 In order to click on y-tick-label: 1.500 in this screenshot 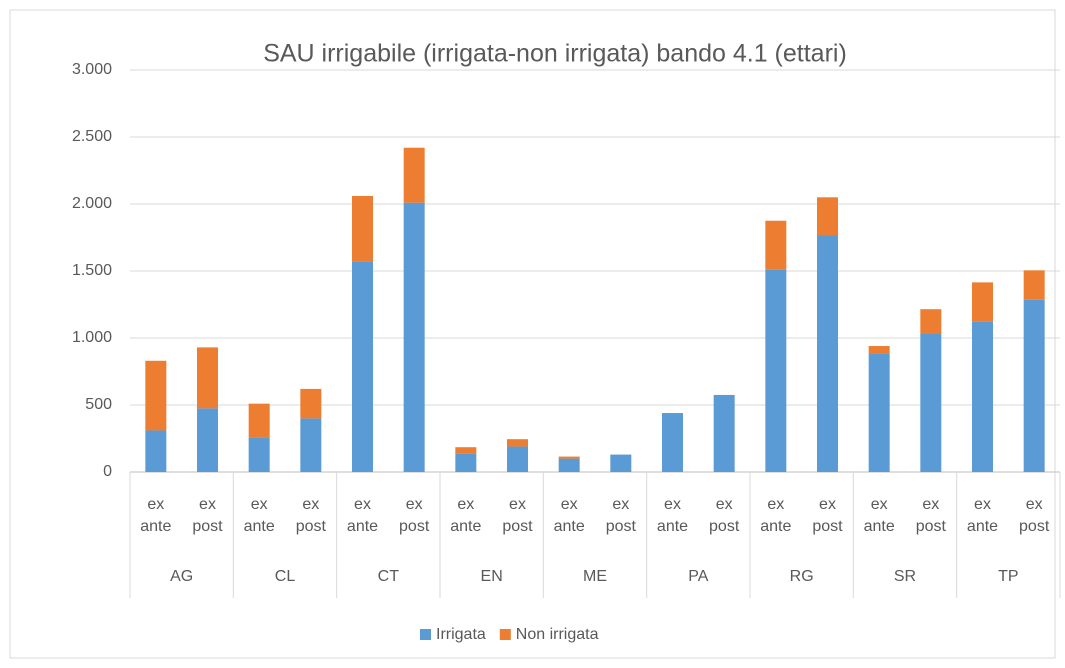, I will do `click(92, 270)`.